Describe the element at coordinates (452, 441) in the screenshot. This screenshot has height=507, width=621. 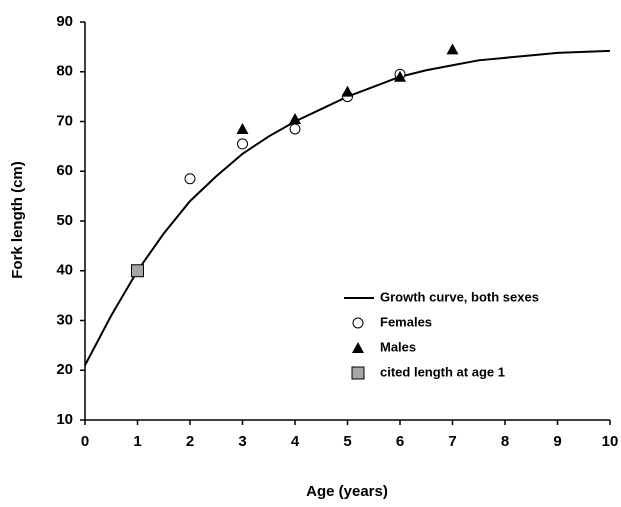
I see `x-tick-label: 7` at that location.